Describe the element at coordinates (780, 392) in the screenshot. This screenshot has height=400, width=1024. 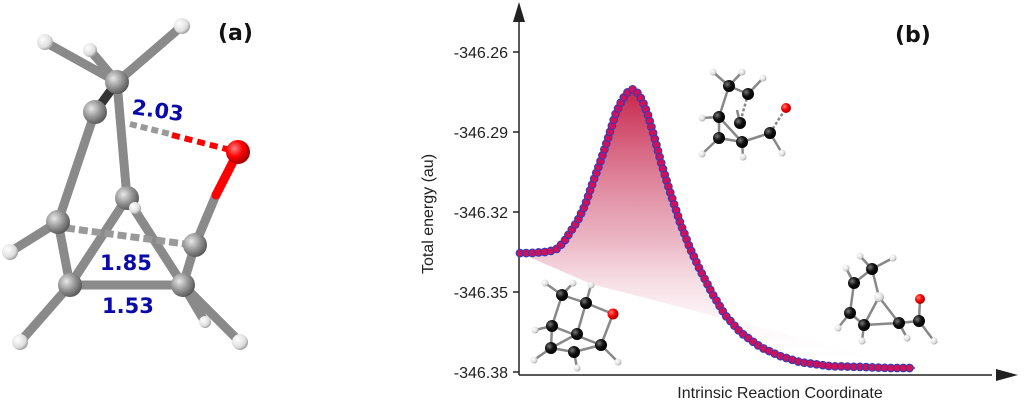
I see `x-axis-label: Intrinsic Reaction Coordinate` at that location.